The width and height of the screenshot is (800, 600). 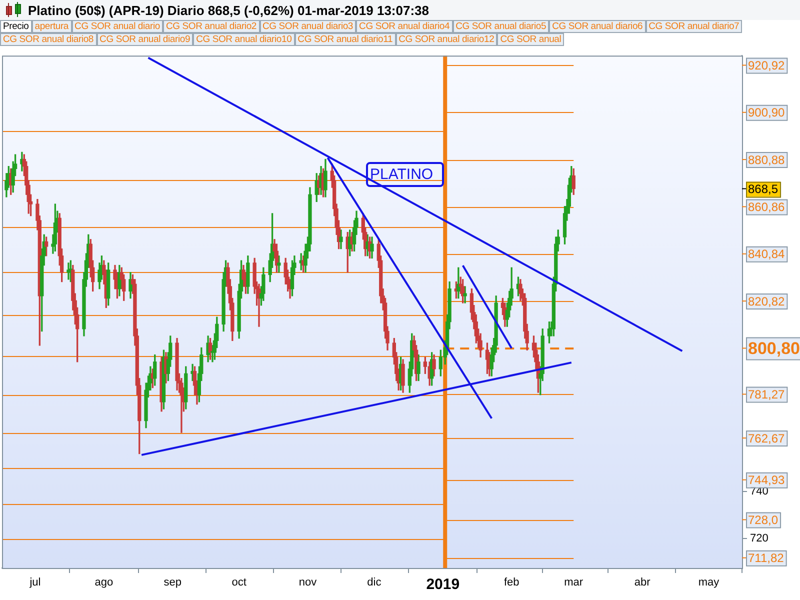 What do you see at coordinates (767, 480) in the screenshot?
I see `ref-line-label: 744,93` at bounding box center [767, 480].